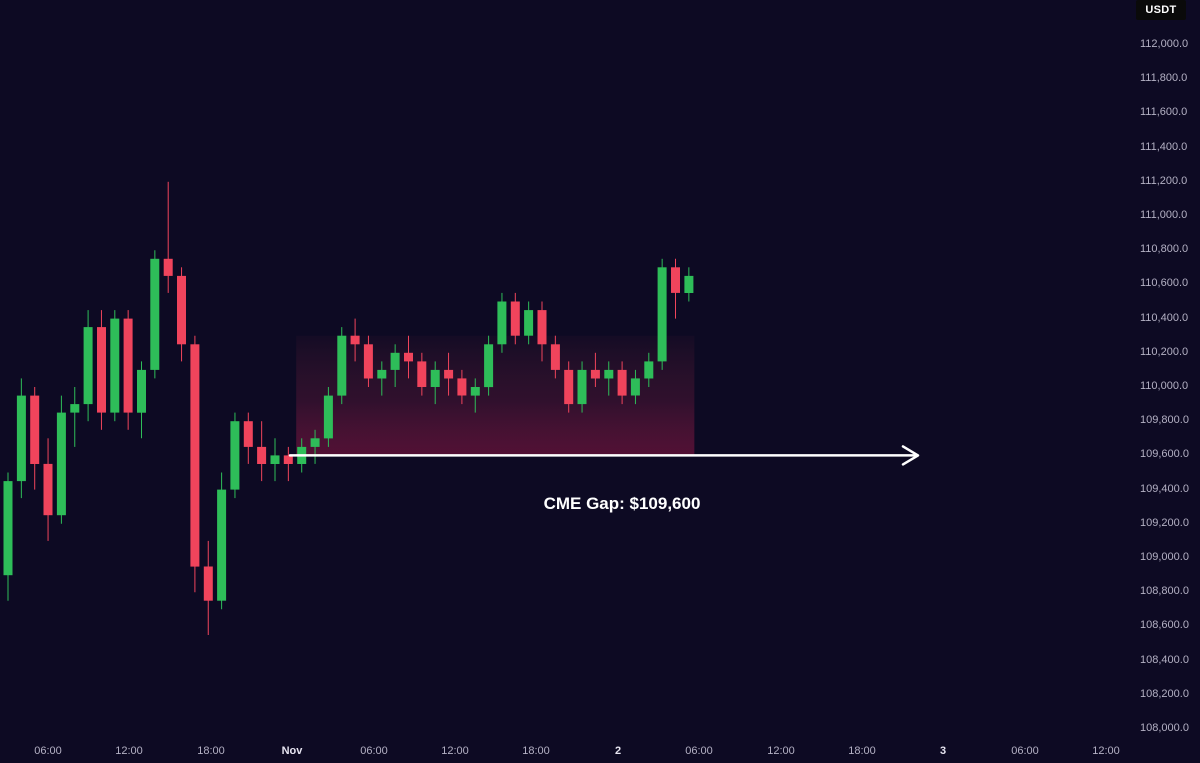 The height and width of the screenshot is (763, 1200). Describe the element at coordinates (1164, 591) in the screenshot. I see `price-tick-label: 108,800.0` at that location.